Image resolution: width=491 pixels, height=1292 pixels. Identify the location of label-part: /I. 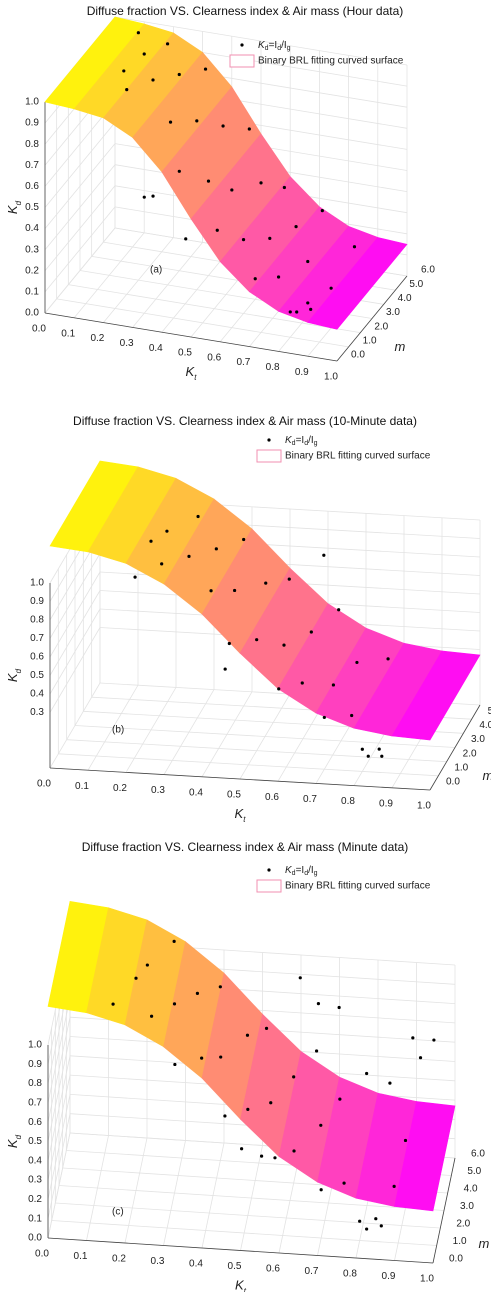
(311, 440).